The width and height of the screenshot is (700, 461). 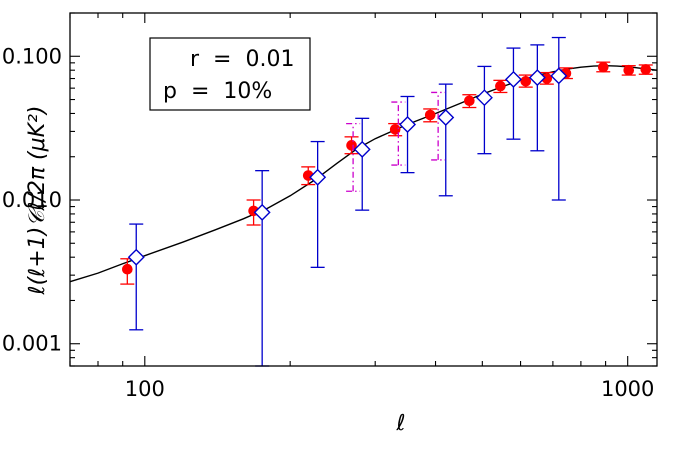 What do you see at coordinates (32, 344) in the screenshot?
I see `y-tick-label: 0.001` at bounding box center [32, 344].